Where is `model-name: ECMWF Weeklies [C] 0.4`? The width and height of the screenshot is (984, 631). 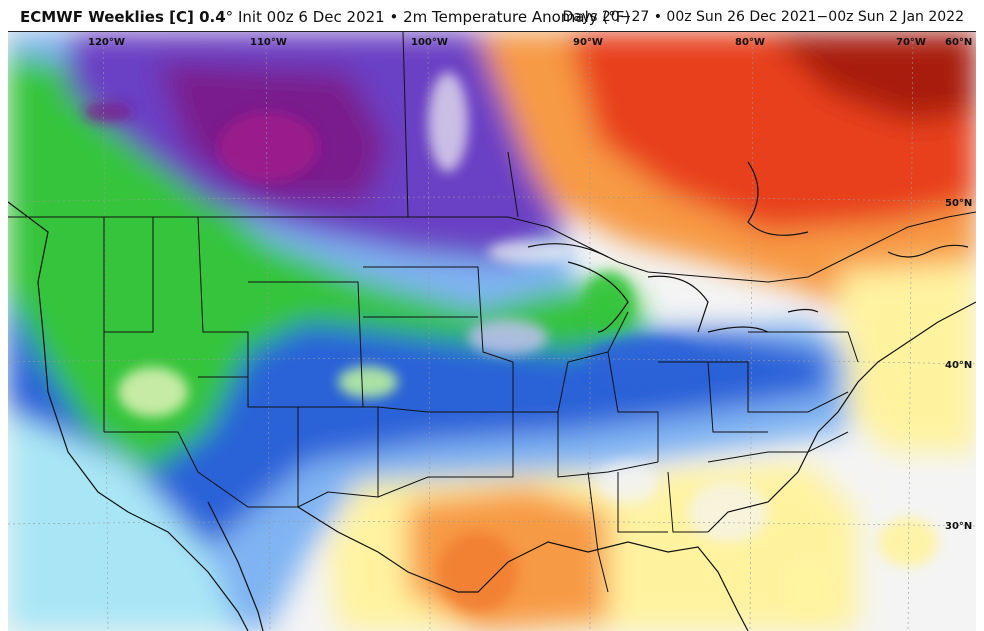 model-name: ECMWF Weeklies [C] 0.4 is located at coordinates (123, 17).